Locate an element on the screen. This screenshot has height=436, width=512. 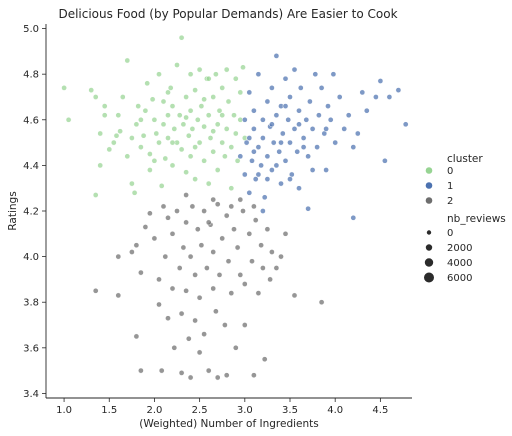
x-tick-label: 4.5 is located at coordinates (380, 410).